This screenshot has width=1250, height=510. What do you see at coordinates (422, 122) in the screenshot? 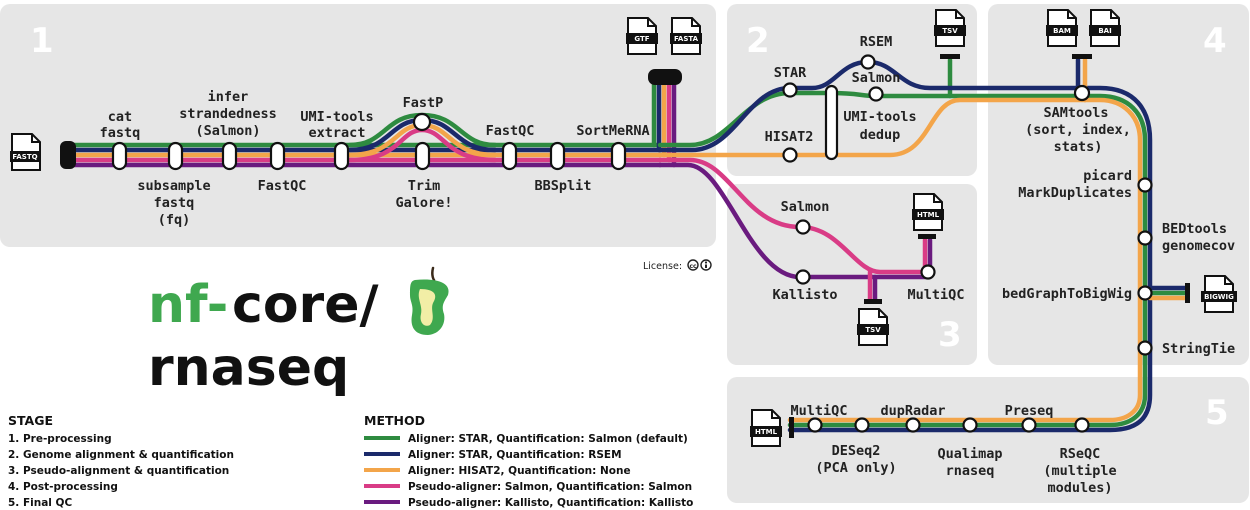
I see `station-fastp` at bounding box center [422, 122].